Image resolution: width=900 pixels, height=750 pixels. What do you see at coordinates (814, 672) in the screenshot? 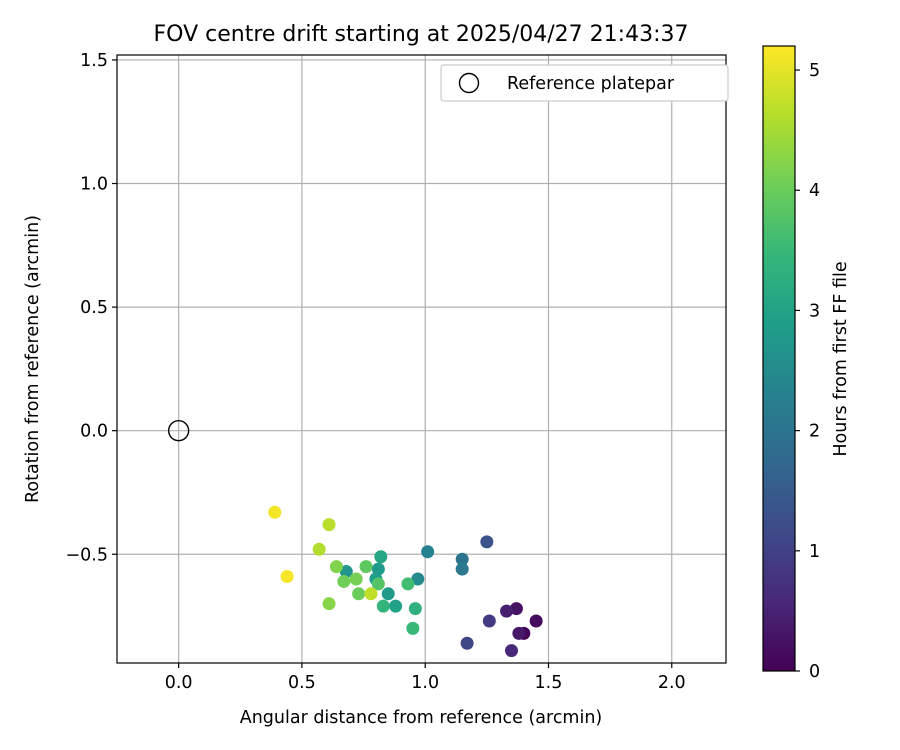
I see `colorbar-tick-label: 0` at bounding box center [814, 672].